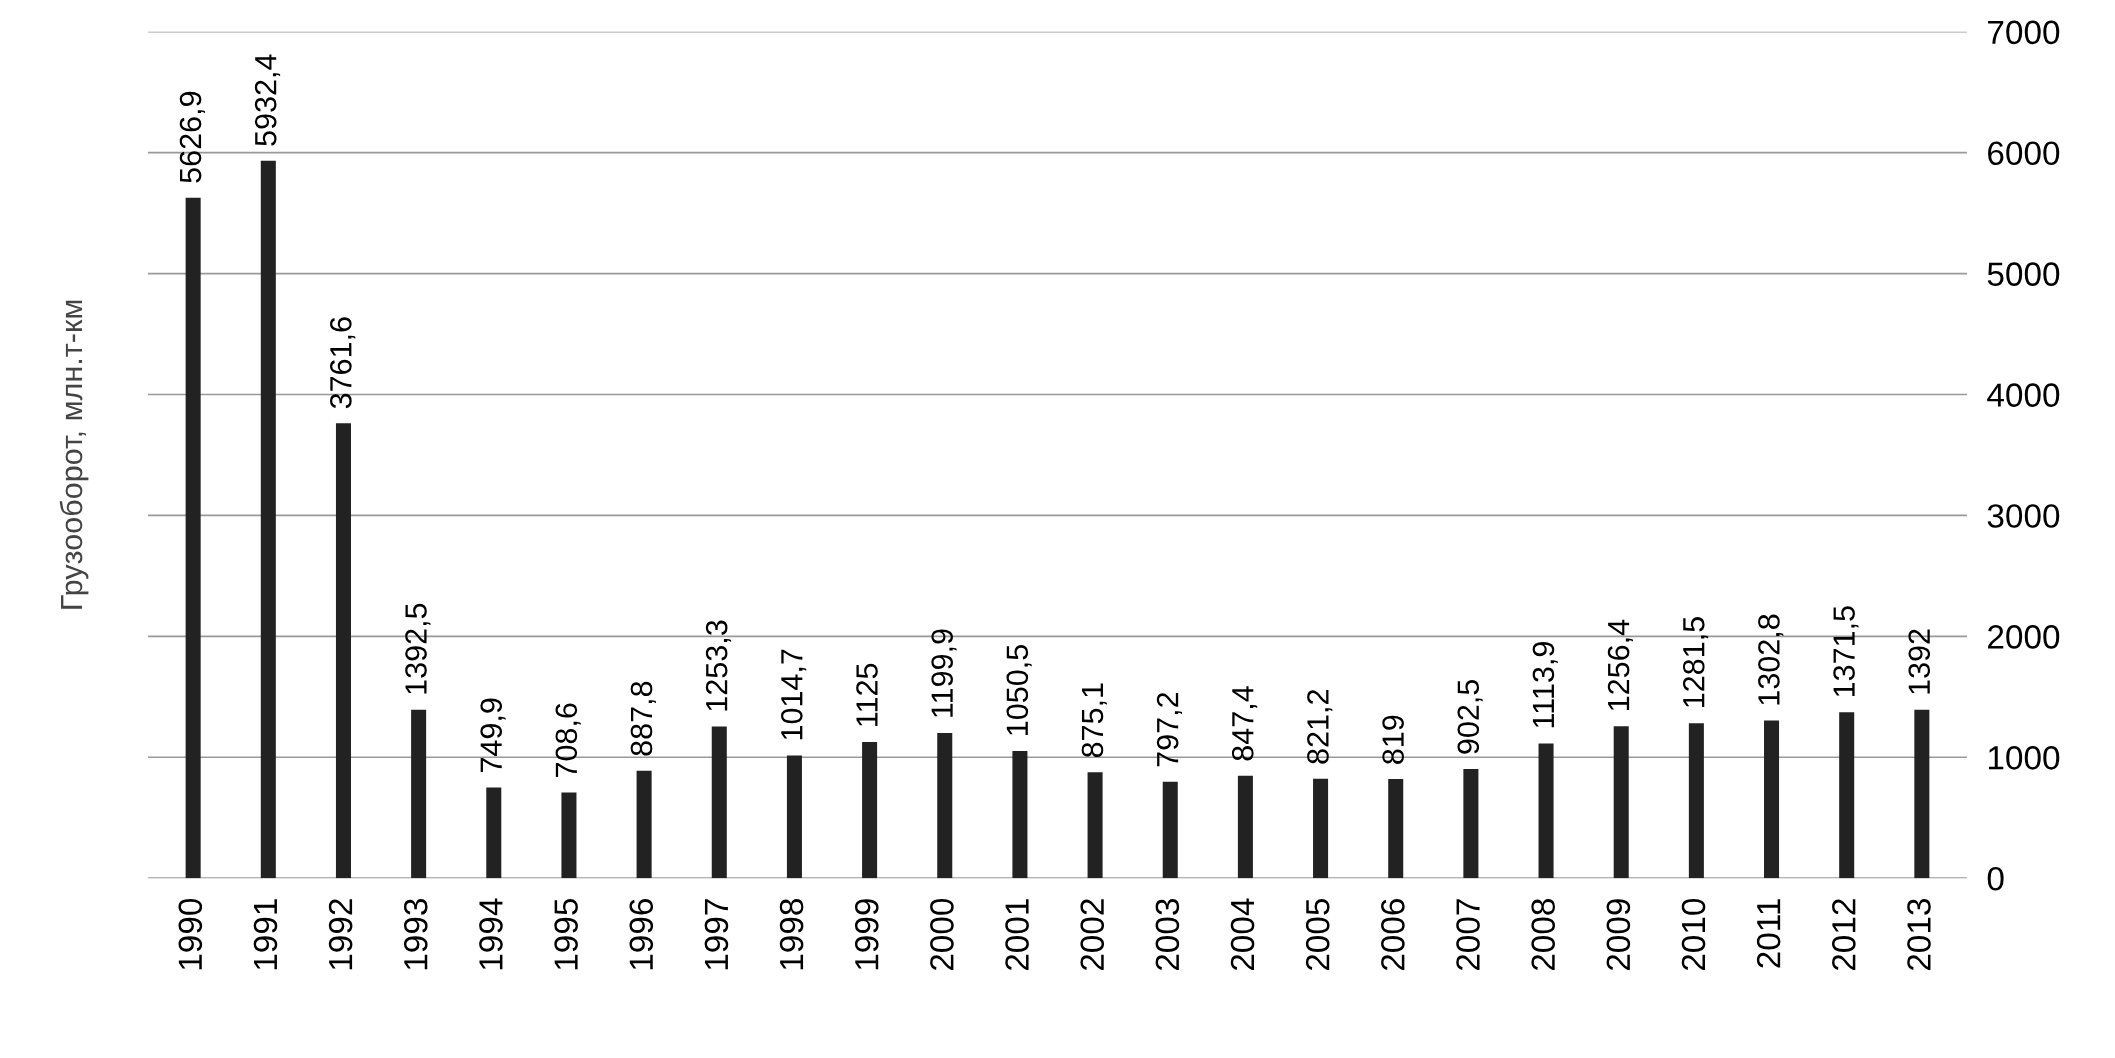 The image size is (2115, 1058). Describe the element at coordinates (74, 454) in the screenshot. I see `y-axis-title: Грузооборот, млн.т-км` at that location.